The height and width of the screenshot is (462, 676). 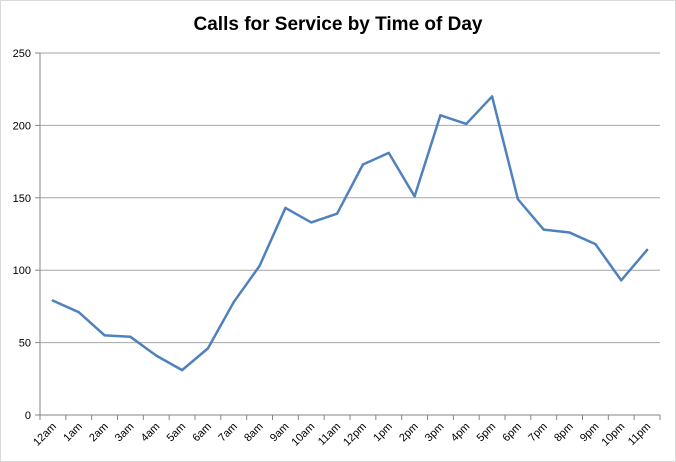 I want to click on x-tick-label: 10am, so click(x=303, y=435).